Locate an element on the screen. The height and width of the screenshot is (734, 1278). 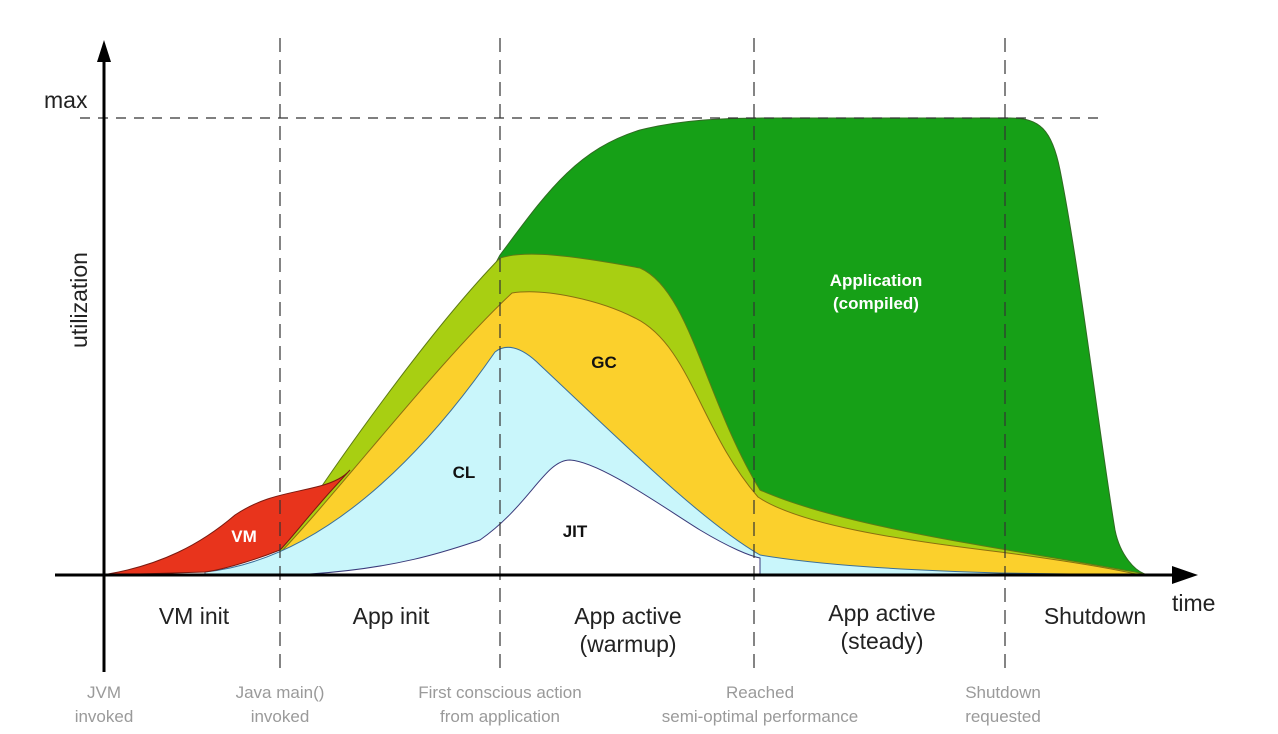
jit-label: JIT is located at coordinates (575, 531).